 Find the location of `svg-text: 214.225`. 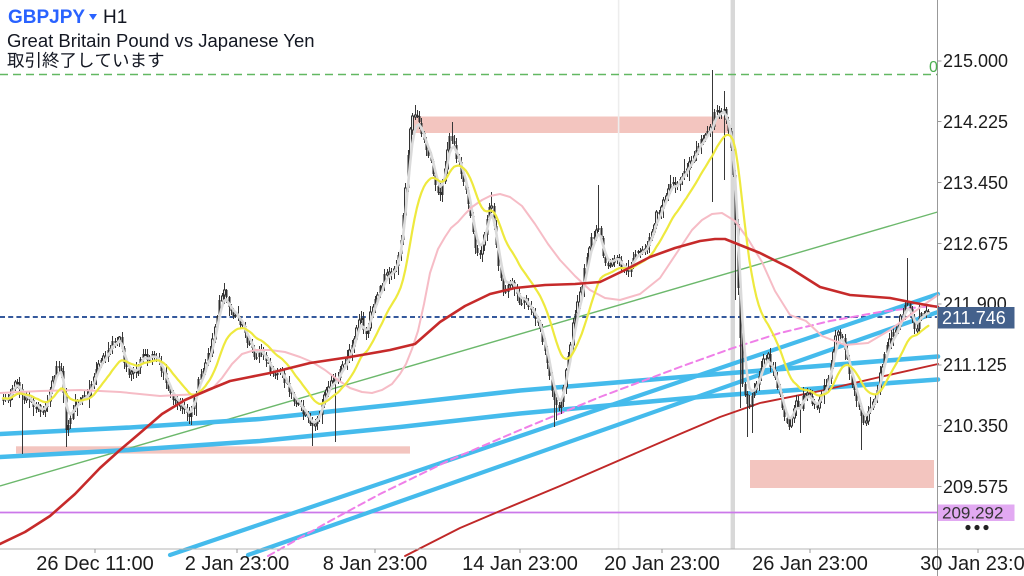

svg-text: 214.225 is located at coordinates (975, 122).